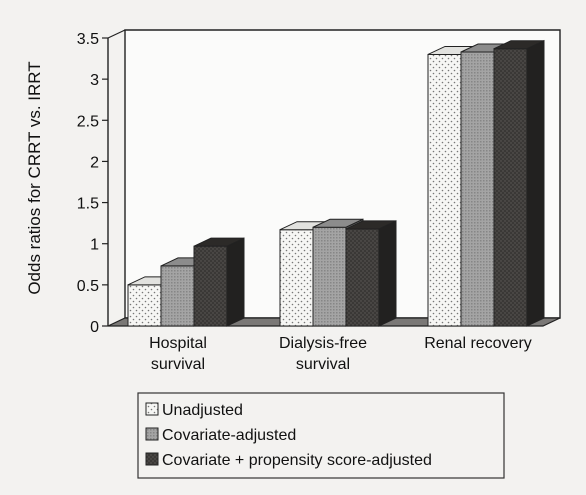 The image size is (586, 495). What do you see at coordinates (478, 343) in the screenshot?
I see `x-category-label: Renal recovery` at bounding box center [478, 343].